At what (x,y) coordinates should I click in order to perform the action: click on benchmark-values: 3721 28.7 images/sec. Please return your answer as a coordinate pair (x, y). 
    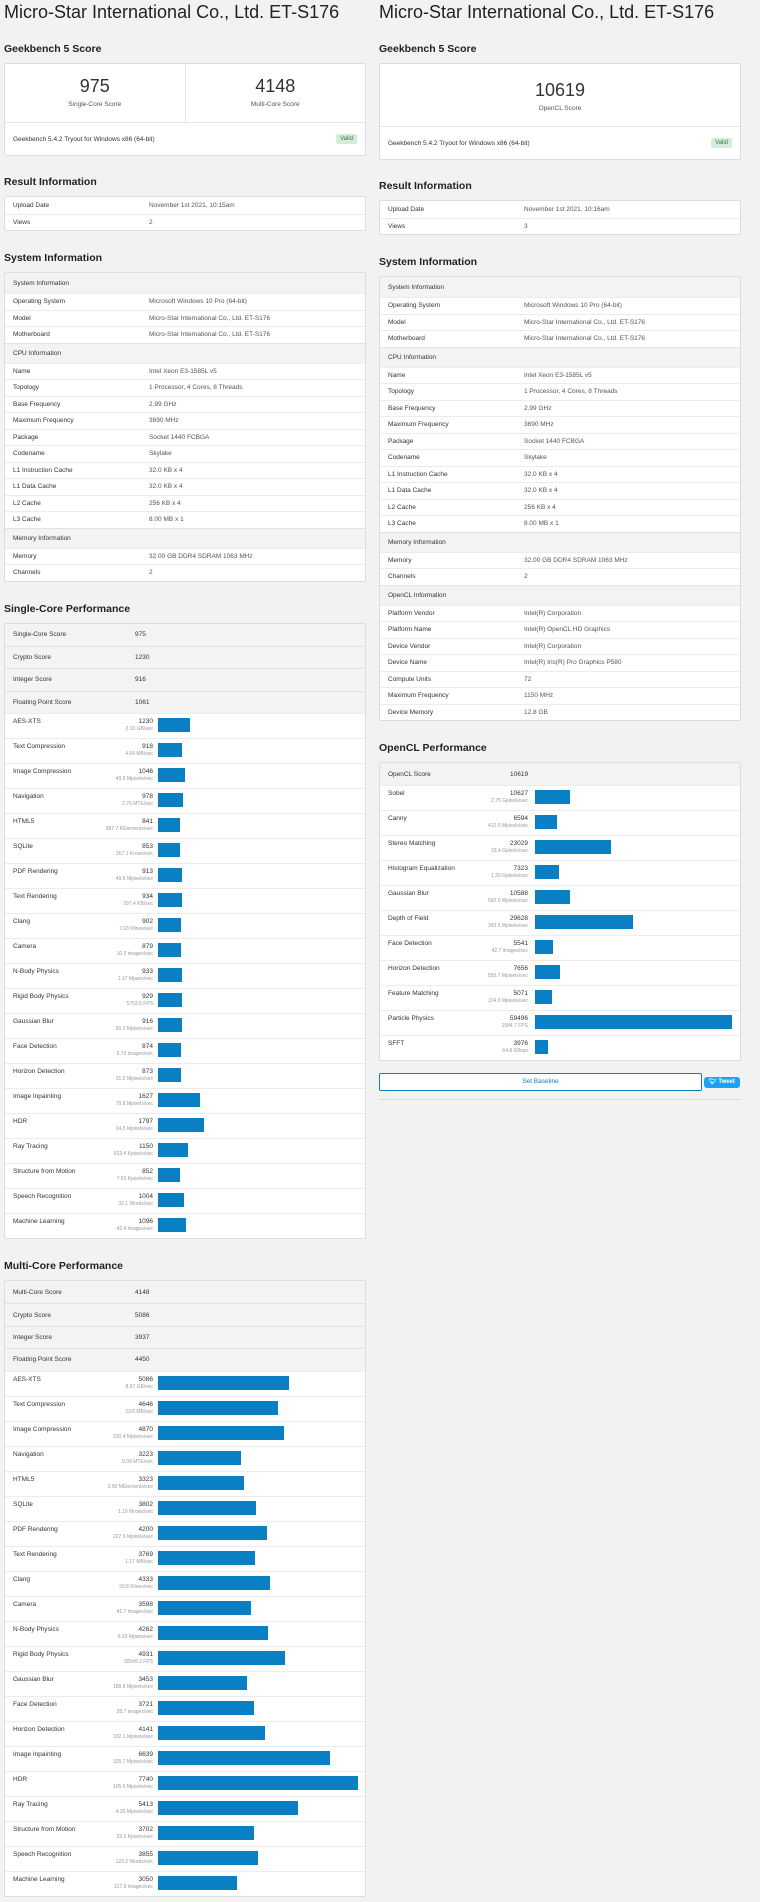
    Looking at the image, I should click on (129, 1709).